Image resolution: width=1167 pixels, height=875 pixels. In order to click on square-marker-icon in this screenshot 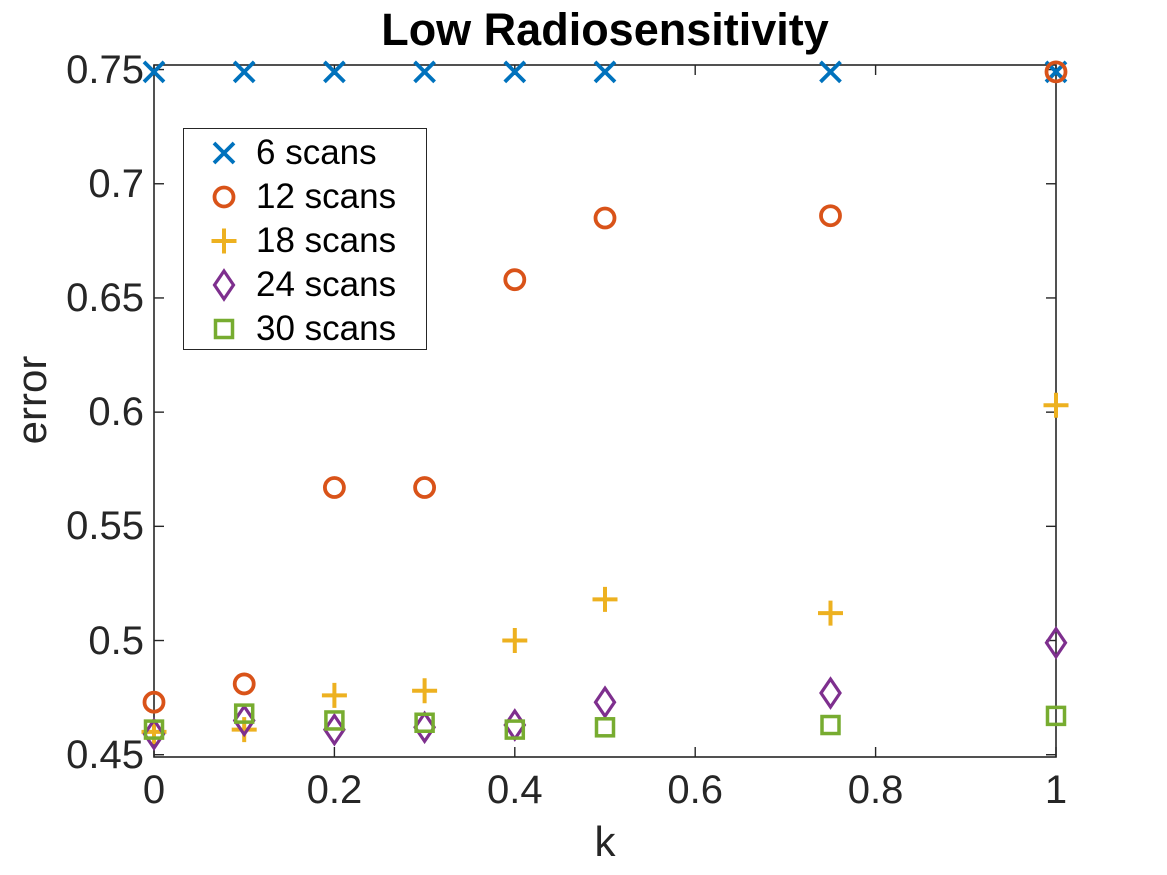, I will do `click(224, 329)`.